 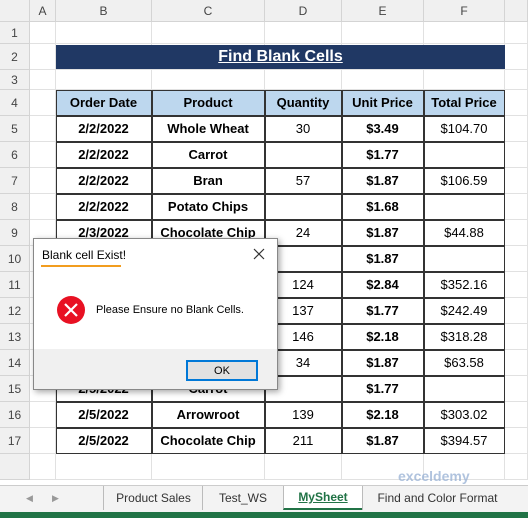 What do you see at coordinates (303, 128) in the screenshot?
I see `table-cell: 30` at bounding box center [303, 128].